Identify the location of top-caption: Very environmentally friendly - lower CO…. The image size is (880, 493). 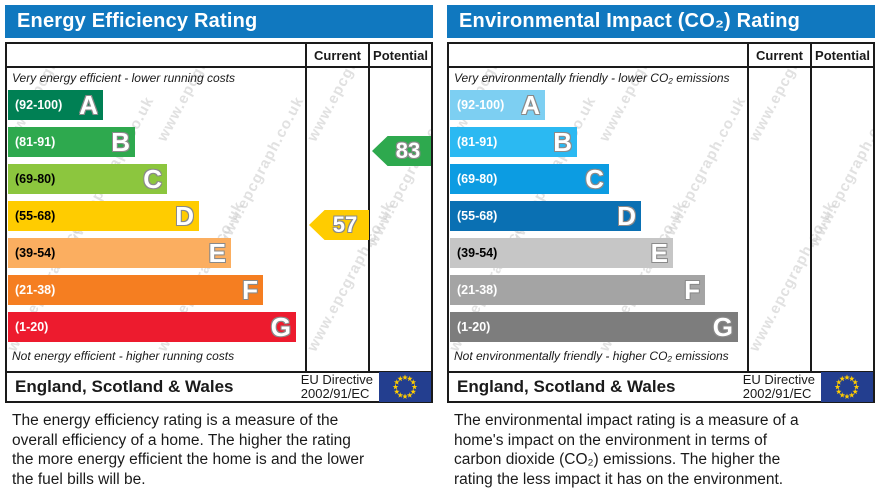
(592, 78).